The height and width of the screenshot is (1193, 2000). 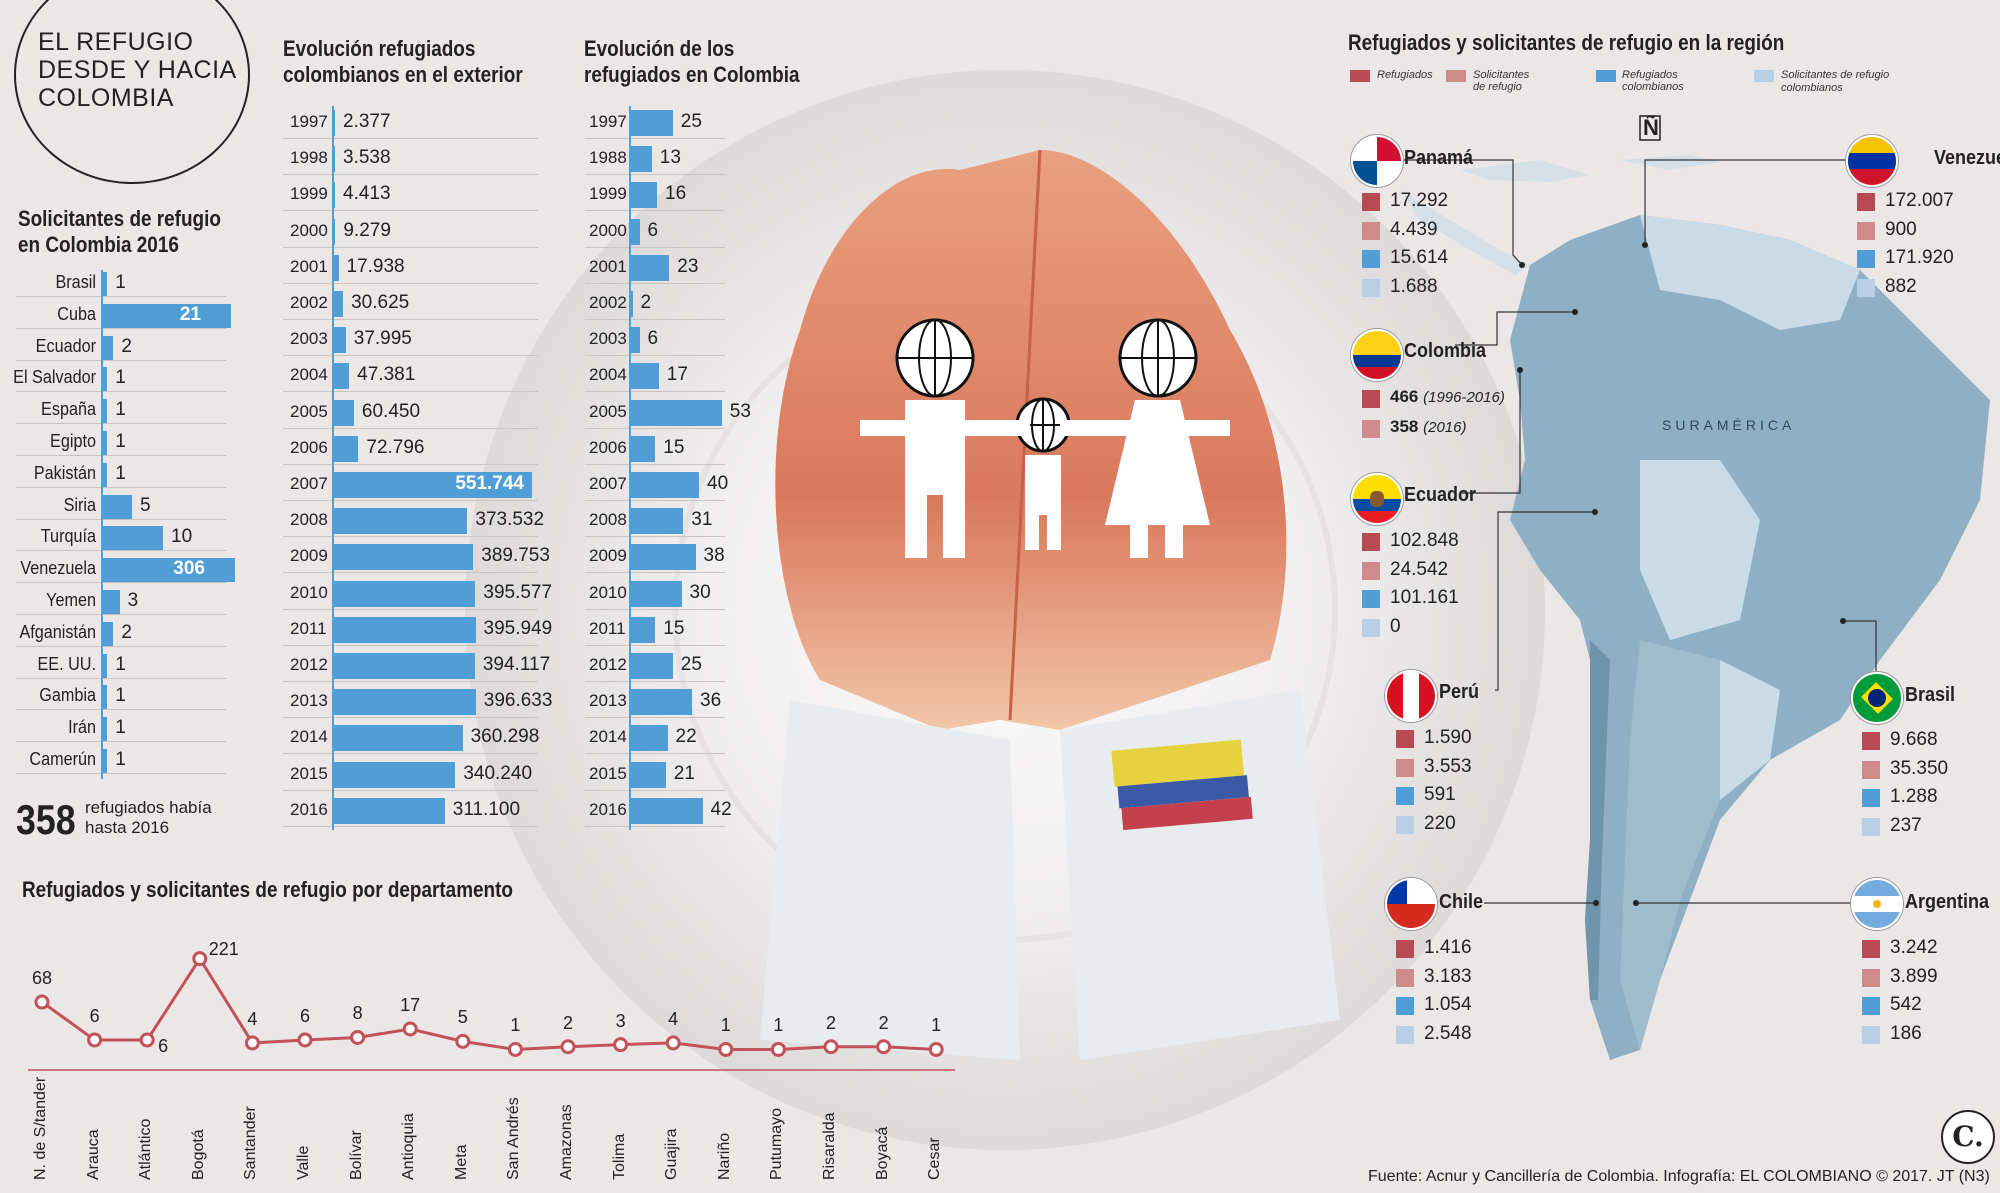 What do you see at coordinates (386, 375) in the screenshot?
I see `exterior-value: 47.381` at bounding box center [386, 375].